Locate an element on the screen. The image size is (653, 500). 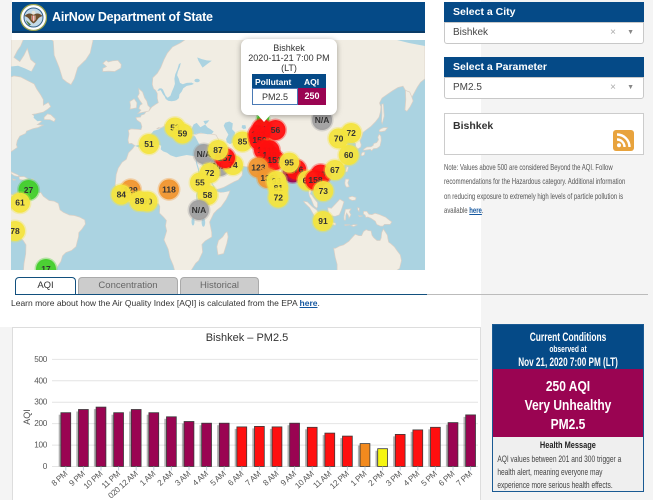
svg-text: Bishkek – PM2.5 is located at coordinates (247, 338).